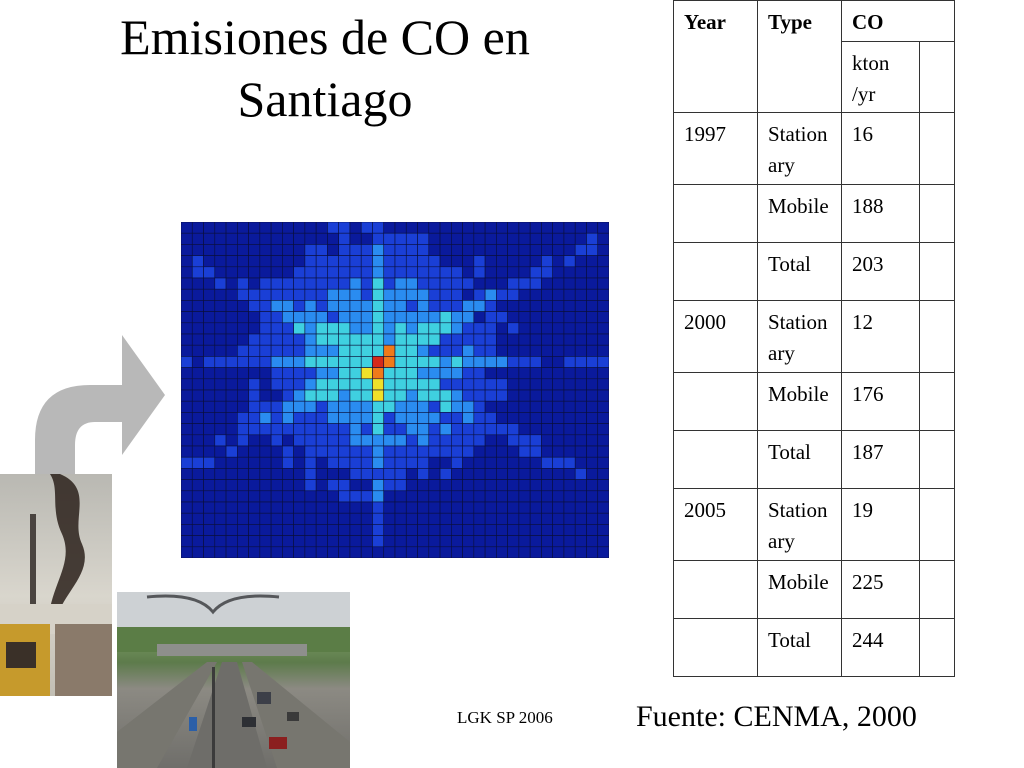  What do you see at coordinates (233, 680) in the screenshot?
I see `highway-photo` at bounding box center [233, 680].